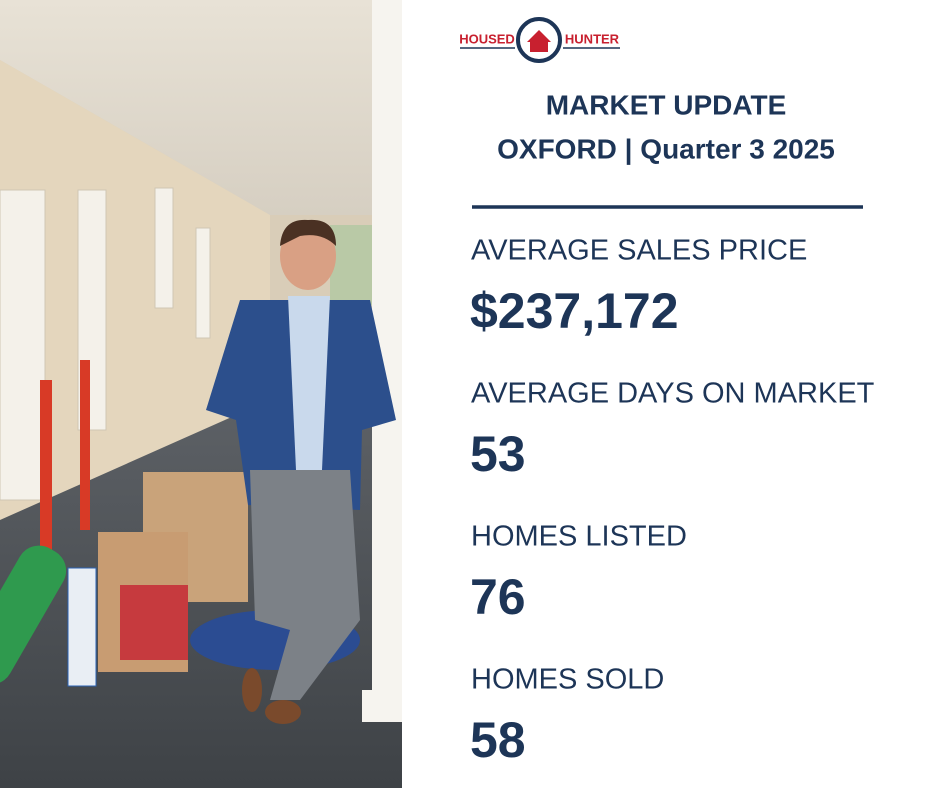  Describe the element at coordinates (305, 585) in the screenshot. I see `pants` at that location.